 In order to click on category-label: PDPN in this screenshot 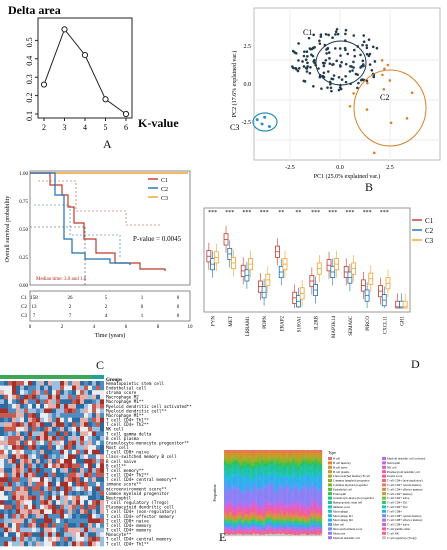, I will do `click(265, 322)`.